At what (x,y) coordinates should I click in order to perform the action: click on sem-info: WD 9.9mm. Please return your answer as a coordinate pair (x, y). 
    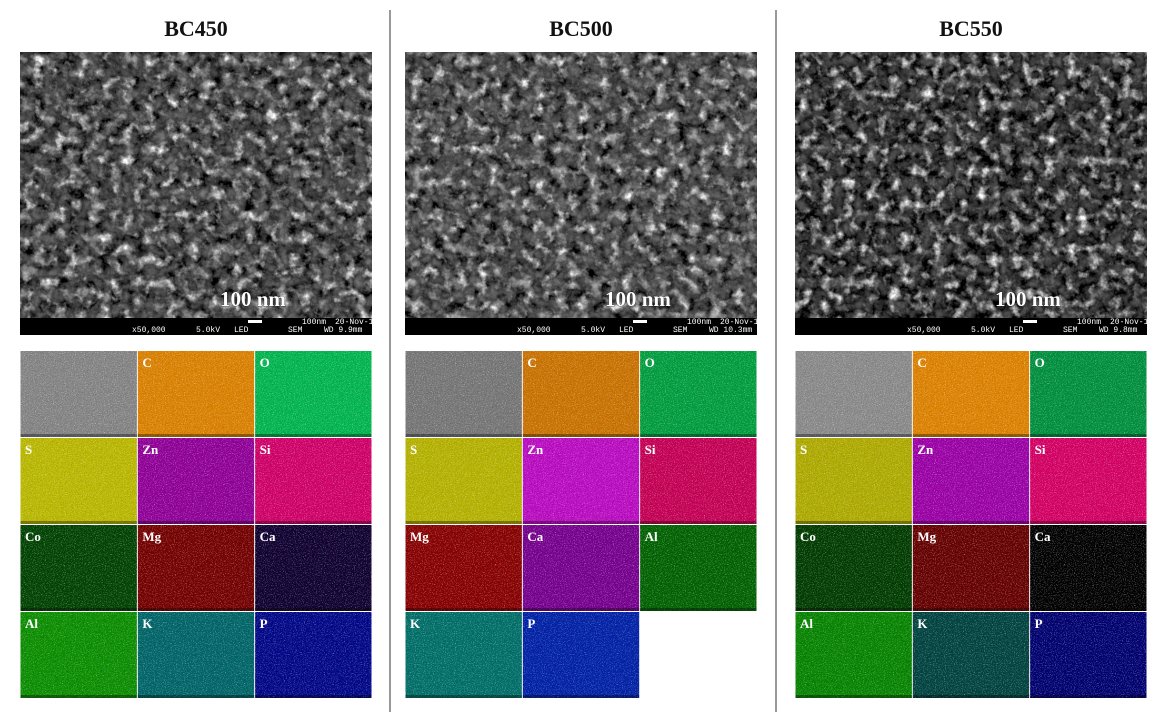
    Looking at the image, I should click on (343, 330).